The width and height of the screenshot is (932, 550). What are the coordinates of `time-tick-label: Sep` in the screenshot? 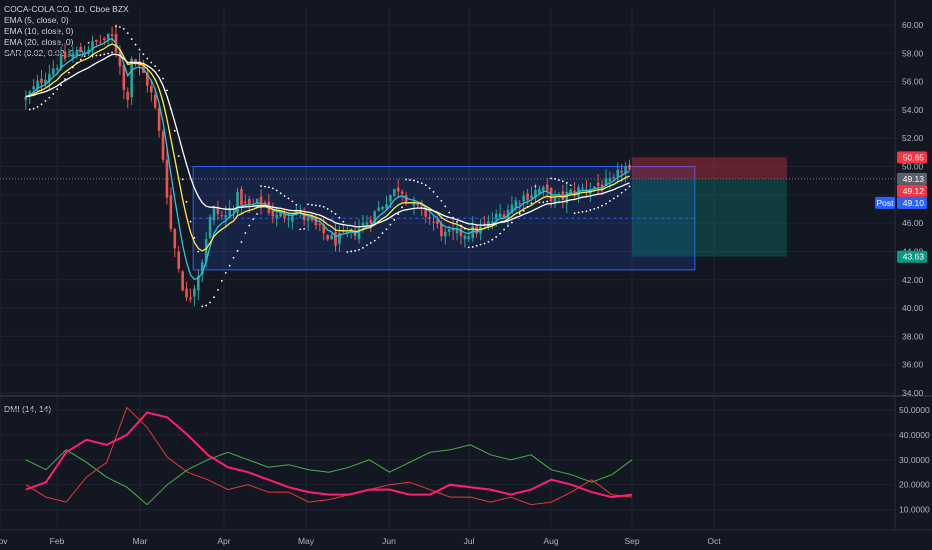 It's located at (631, 541).